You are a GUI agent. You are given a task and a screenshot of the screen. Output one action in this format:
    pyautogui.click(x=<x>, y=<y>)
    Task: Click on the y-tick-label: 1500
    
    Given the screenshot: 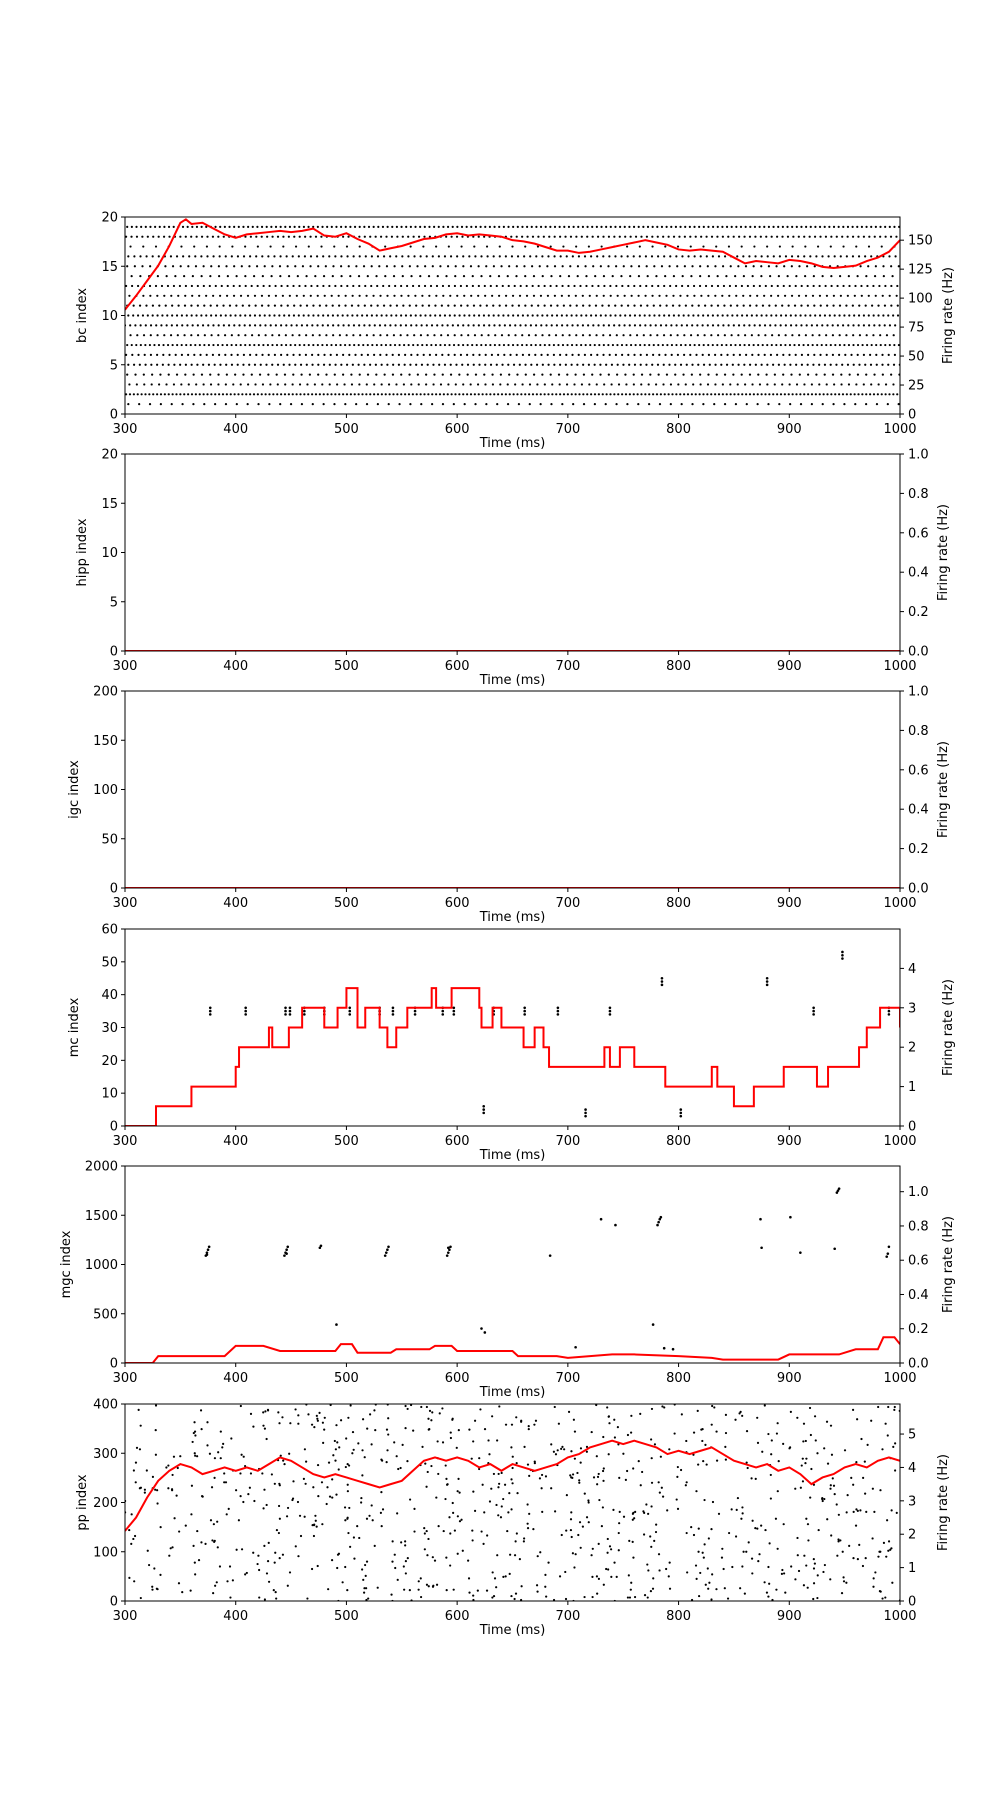 What is the action you would take?
    pyautogui.click(x=101, y=1216)
    